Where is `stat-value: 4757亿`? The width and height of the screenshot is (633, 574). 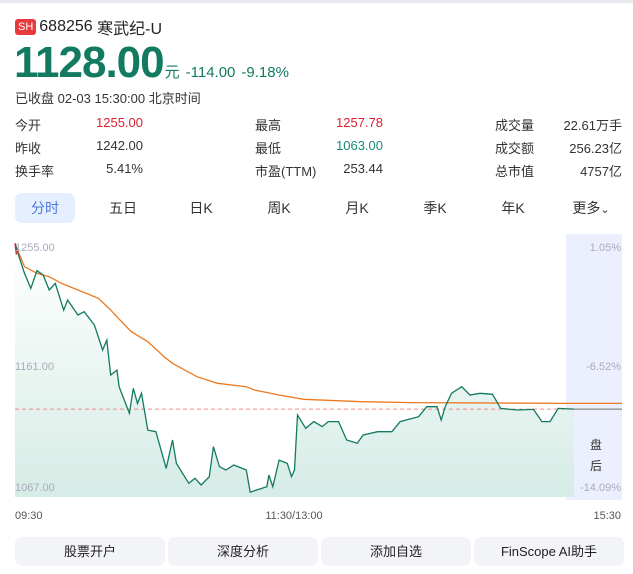
stat-value: 4757亿 is located at coordinates (601, 171).